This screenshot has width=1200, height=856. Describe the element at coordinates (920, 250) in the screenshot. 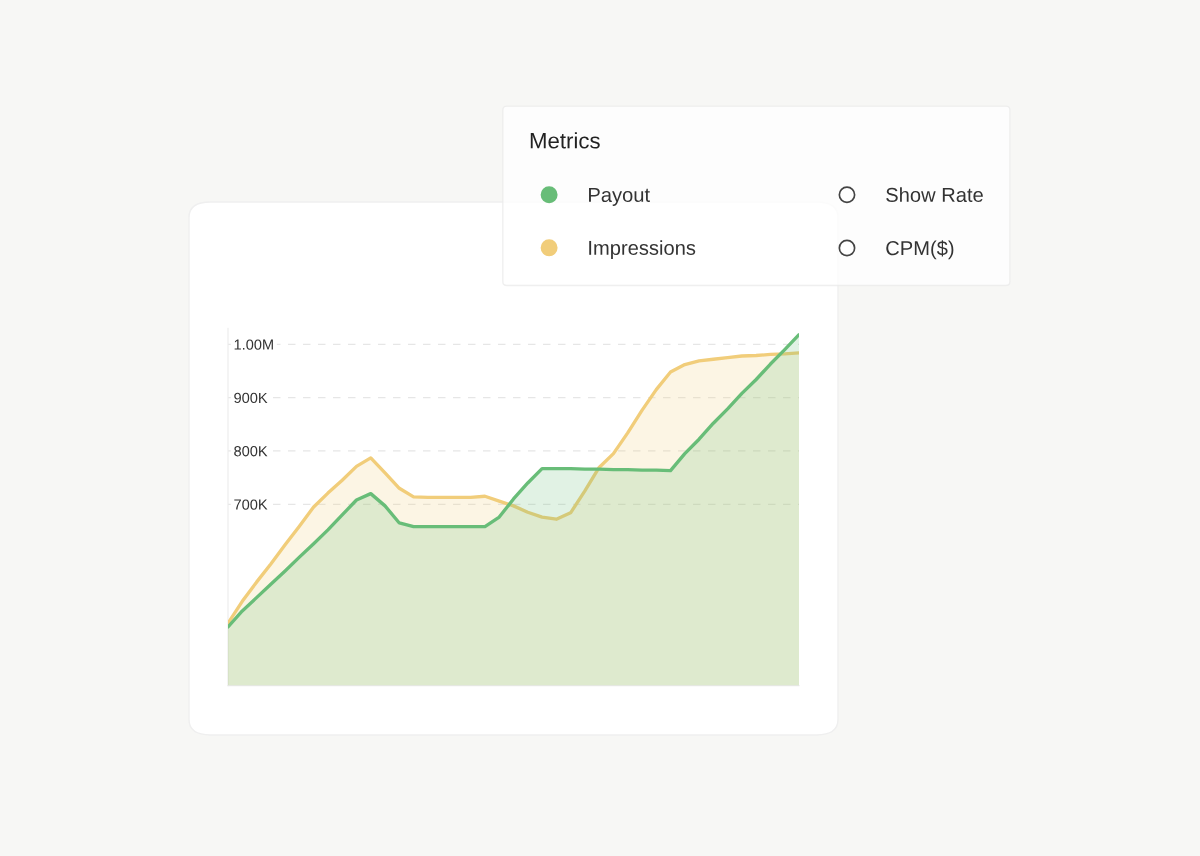

I see `legend-label: CPM($)` at that location.